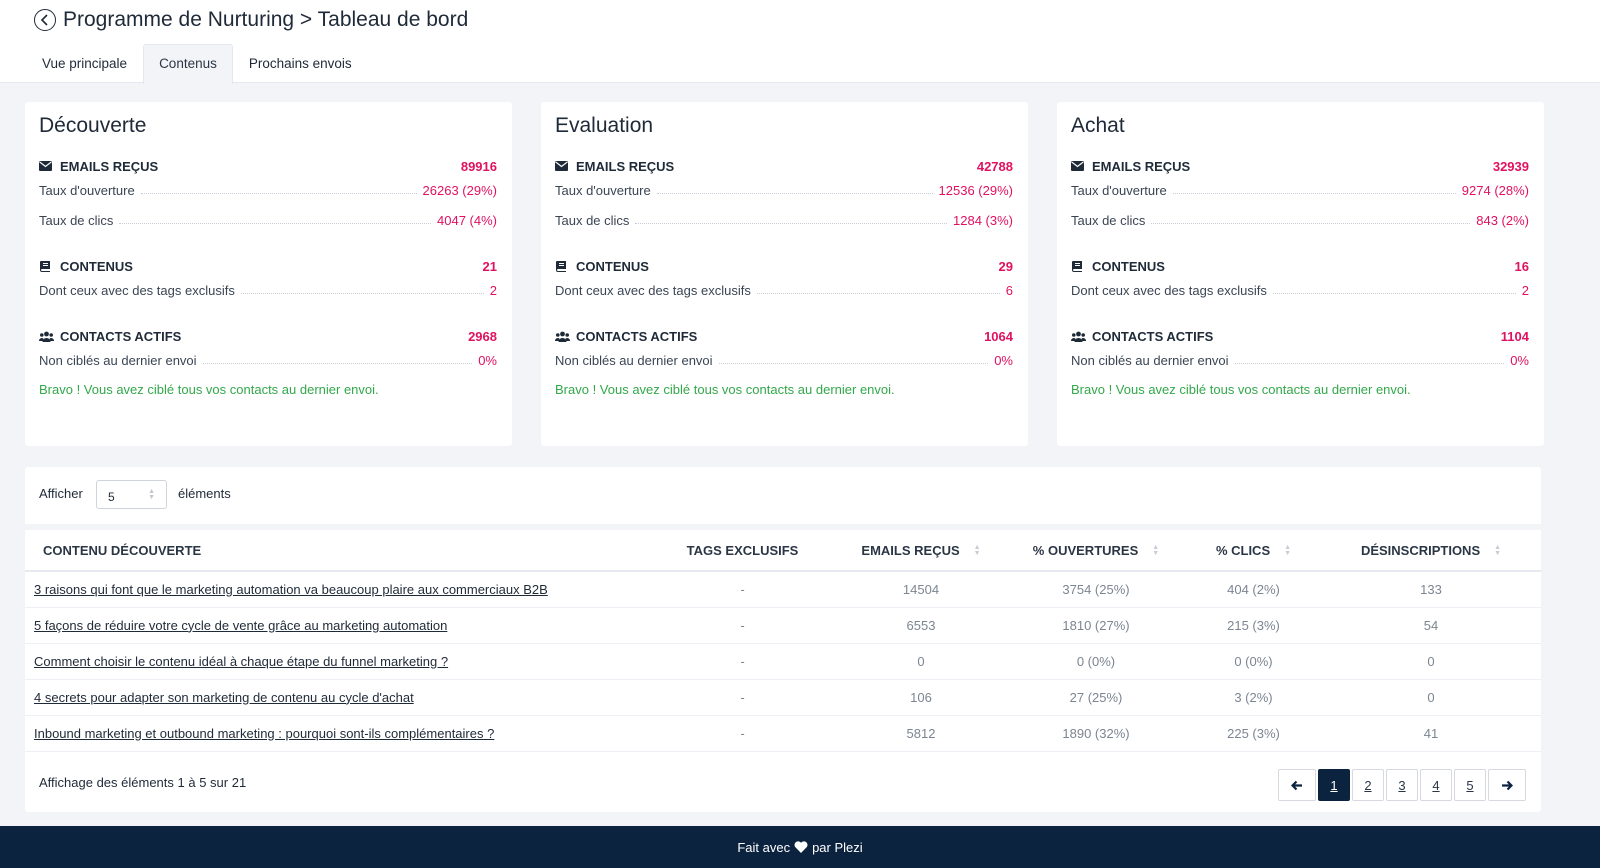 This screenshot has height=868, width=1600. Describe the element at coordinates (1078, 336) in the screenshot. I see `users-icon` at that location.